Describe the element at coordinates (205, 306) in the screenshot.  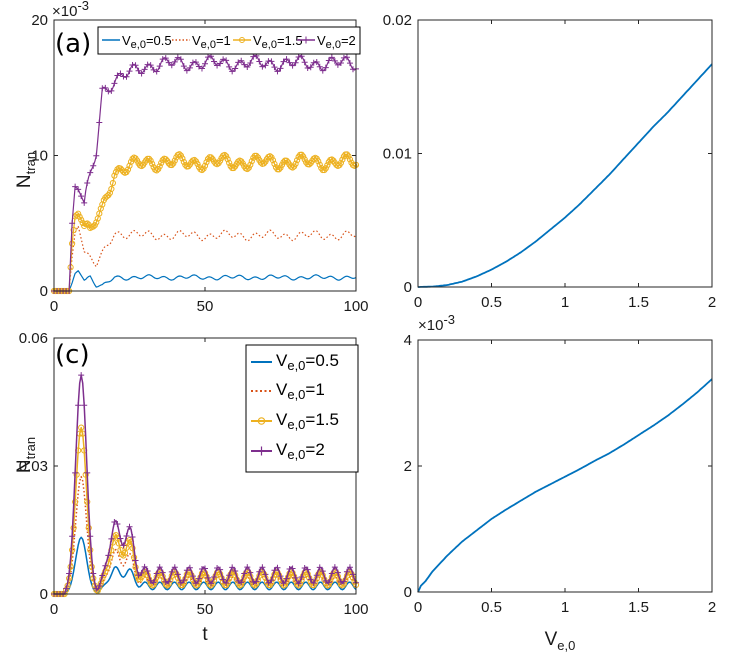
I see `x-tick-label: 50` at that location.